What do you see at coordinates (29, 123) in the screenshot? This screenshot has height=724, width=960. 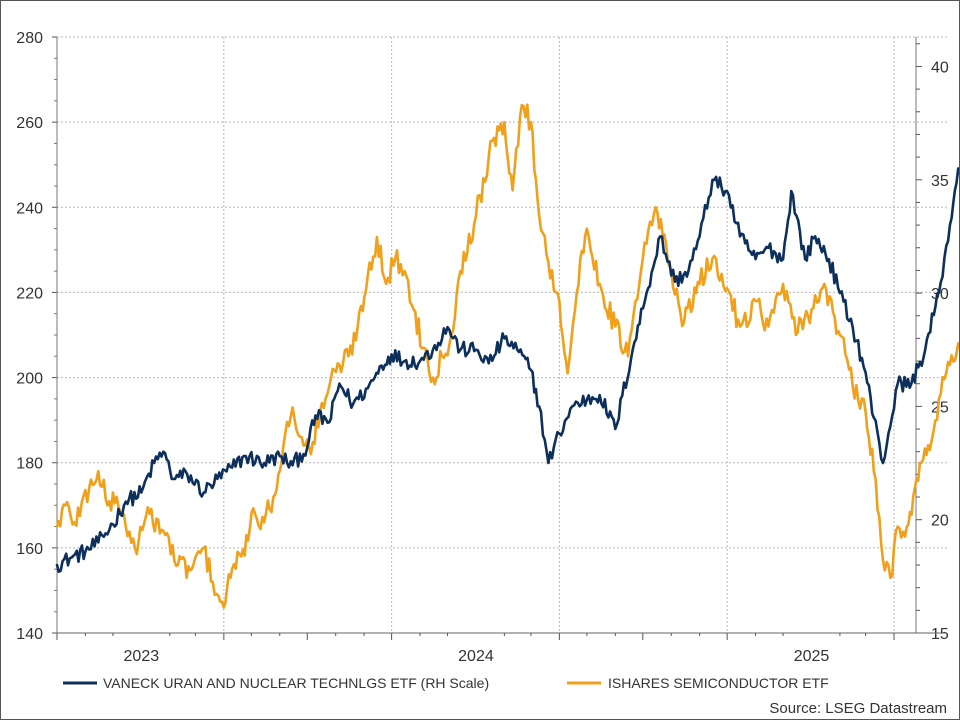 I see `left-tick-label: 260` at bounding box center [29, 123].